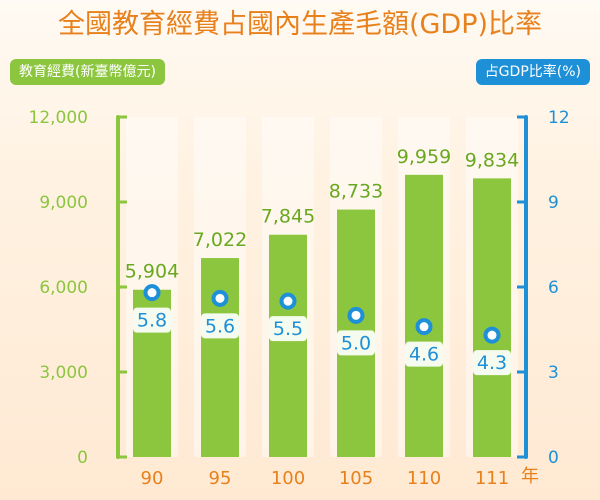  I want to click on x-tick-label: 95, so click(220, 478).